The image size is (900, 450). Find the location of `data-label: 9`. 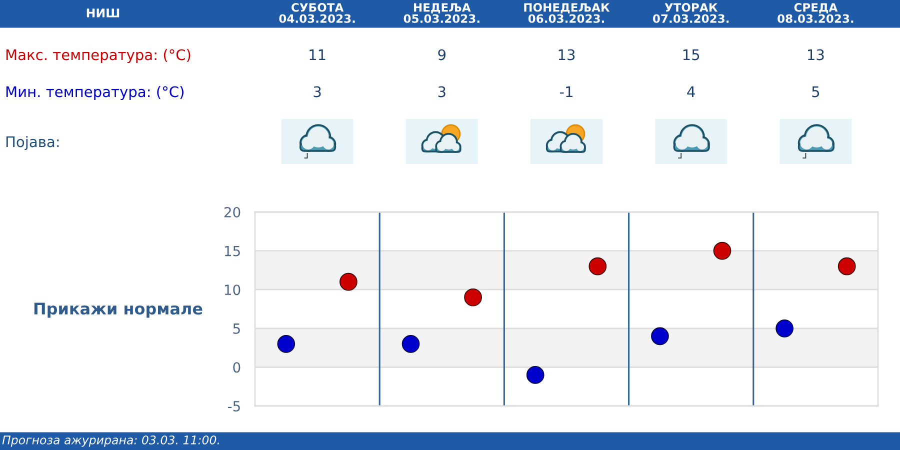

data-label: 9 is located at coordinates (442, 54).